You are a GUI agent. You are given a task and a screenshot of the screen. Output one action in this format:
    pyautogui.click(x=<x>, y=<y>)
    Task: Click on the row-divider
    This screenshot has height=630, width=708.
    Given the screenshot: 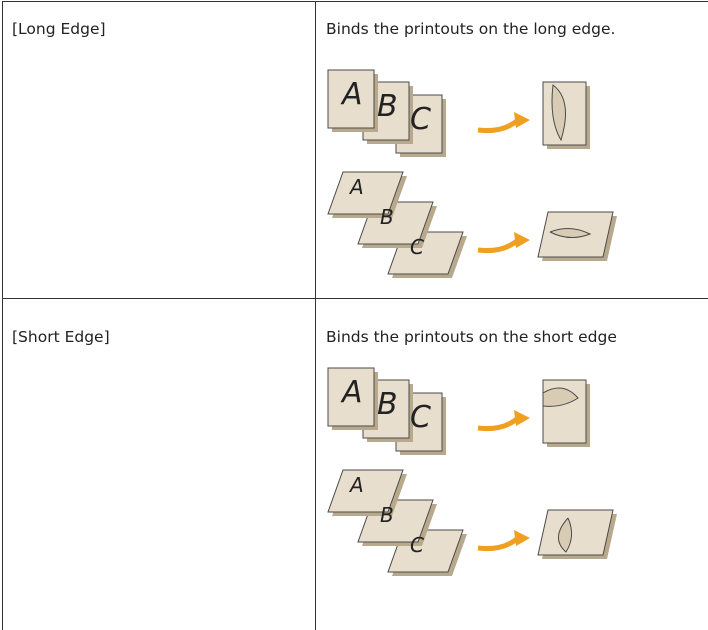 What is the action you would take?
    pyautogui.click(x=355, y=298)
    